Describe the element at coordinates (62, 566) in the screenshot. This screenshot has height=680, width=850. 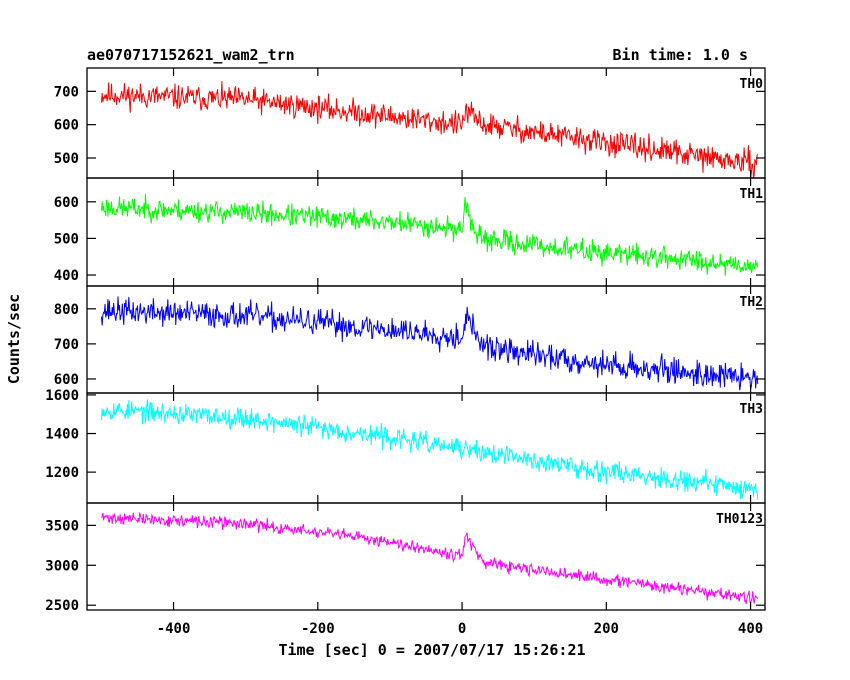
I see `y-tick-label: 3000` at that location.